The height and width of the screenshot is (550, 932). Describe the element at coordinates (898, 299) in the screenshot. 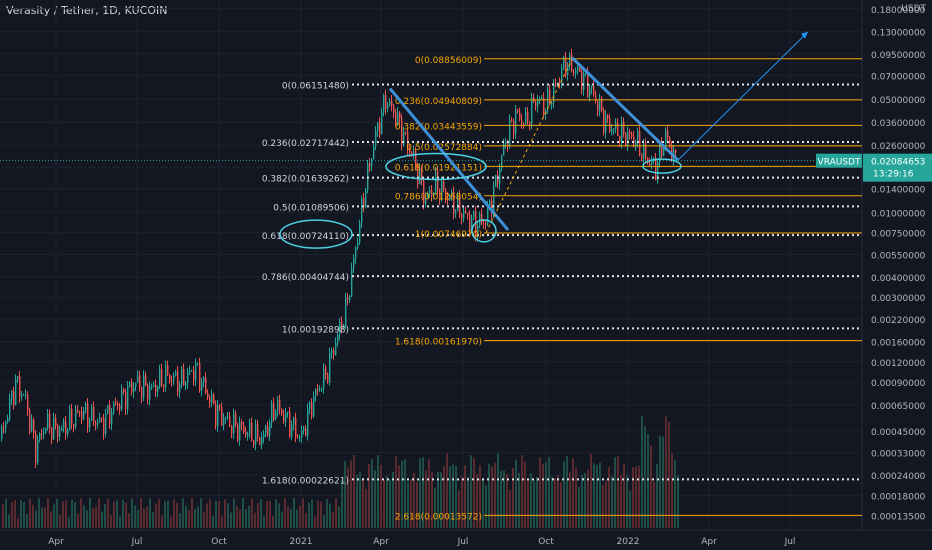

I see `y-tick-label: 0.00300000` at that location.